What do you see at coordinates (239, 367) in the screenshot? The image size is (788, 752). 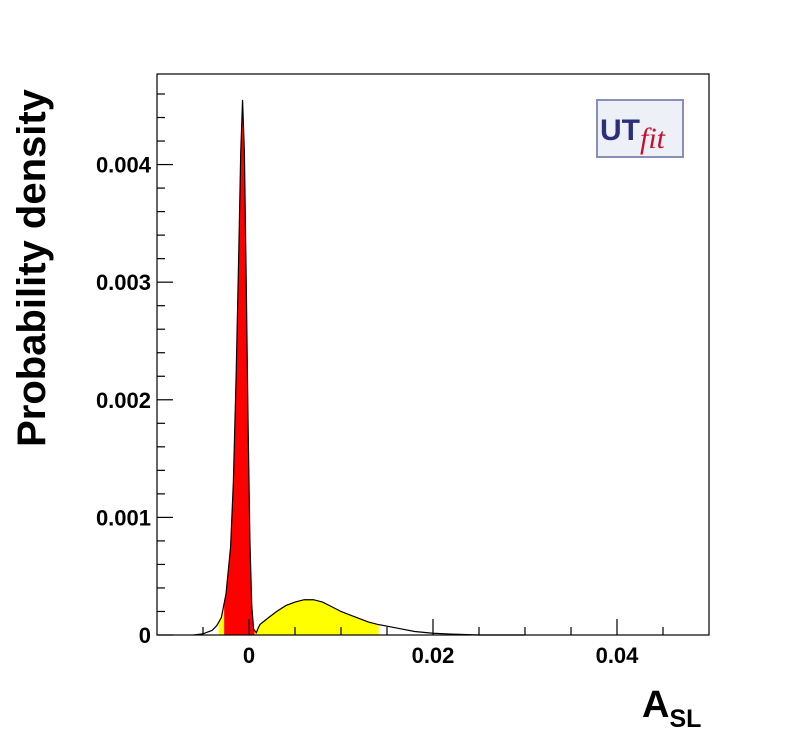 I see `credible-region` at bounding box center [239, 367].